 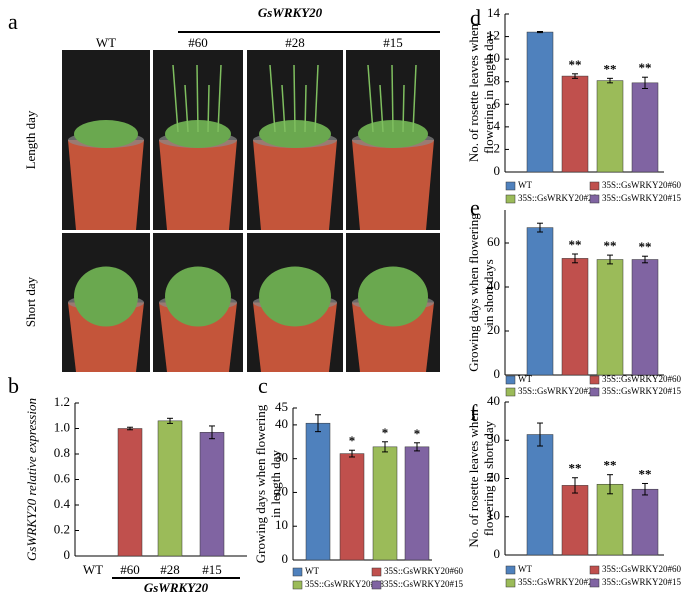 What do you see at coordinates (13, 385) in the screenshot?
I see `panel-letter: b` at bounding box center [13, 385].